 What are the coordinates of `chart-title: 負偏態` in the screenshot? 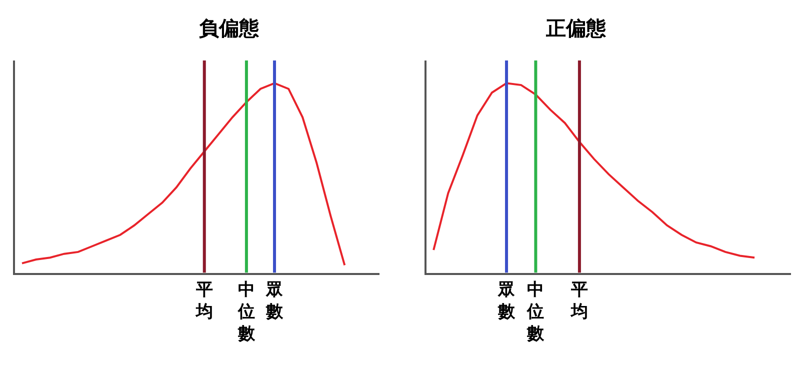 It's located at (229, 28).